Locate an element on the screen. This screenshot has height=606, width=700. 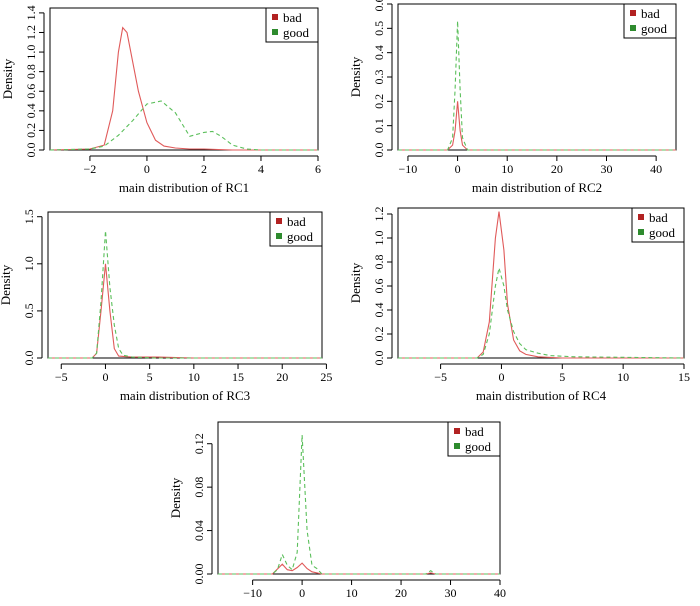
x-axis-title: main distribution of RC5 is located at coordinates (359, 605).